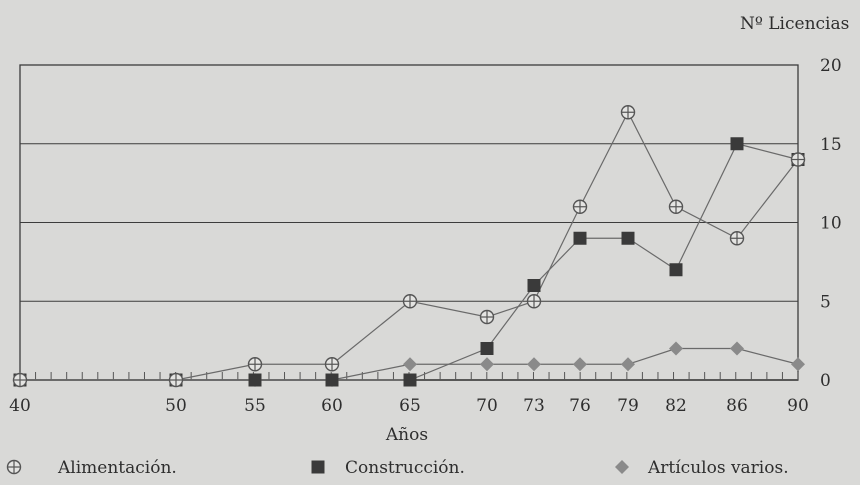 Image resolution: width=860 pixels, height=485 pixels. I want to click on y-tick-label: 10, so click(831, 224).